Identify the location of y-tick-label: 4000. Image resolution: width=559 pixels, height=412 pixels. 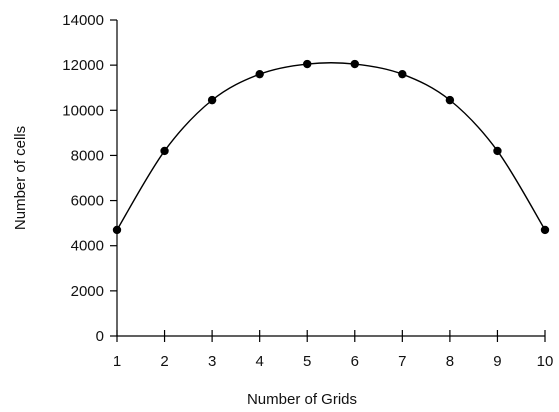
(87, 246).